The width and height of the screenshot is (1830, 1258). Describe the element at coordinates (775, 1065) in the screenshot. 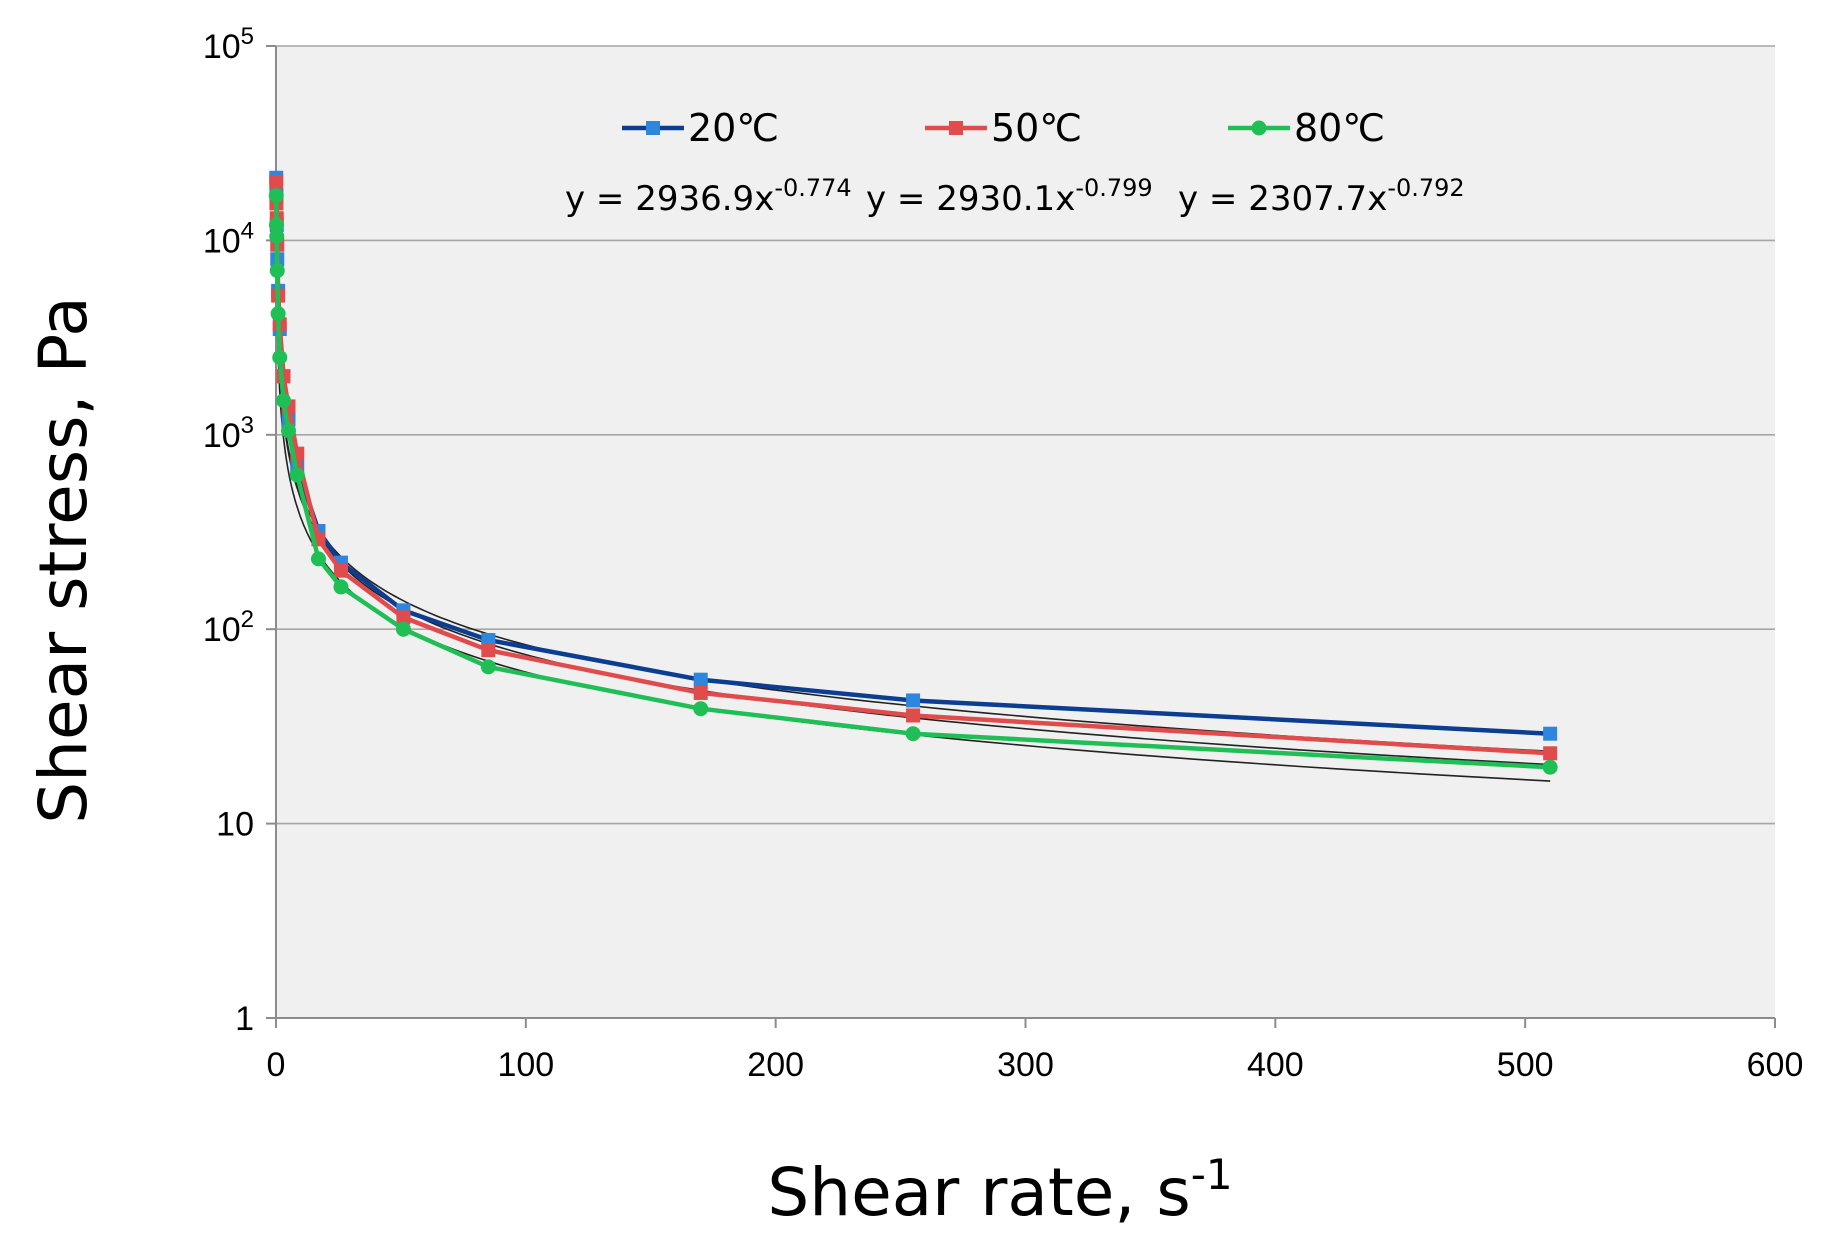

I see `x-tick-label: 200` at that location.